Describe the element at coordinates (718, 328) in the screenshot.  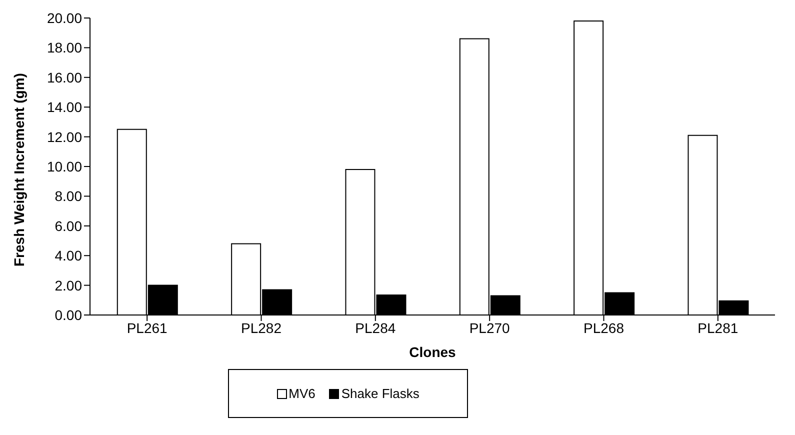
I see `x-tick-label: PL281` at that location.